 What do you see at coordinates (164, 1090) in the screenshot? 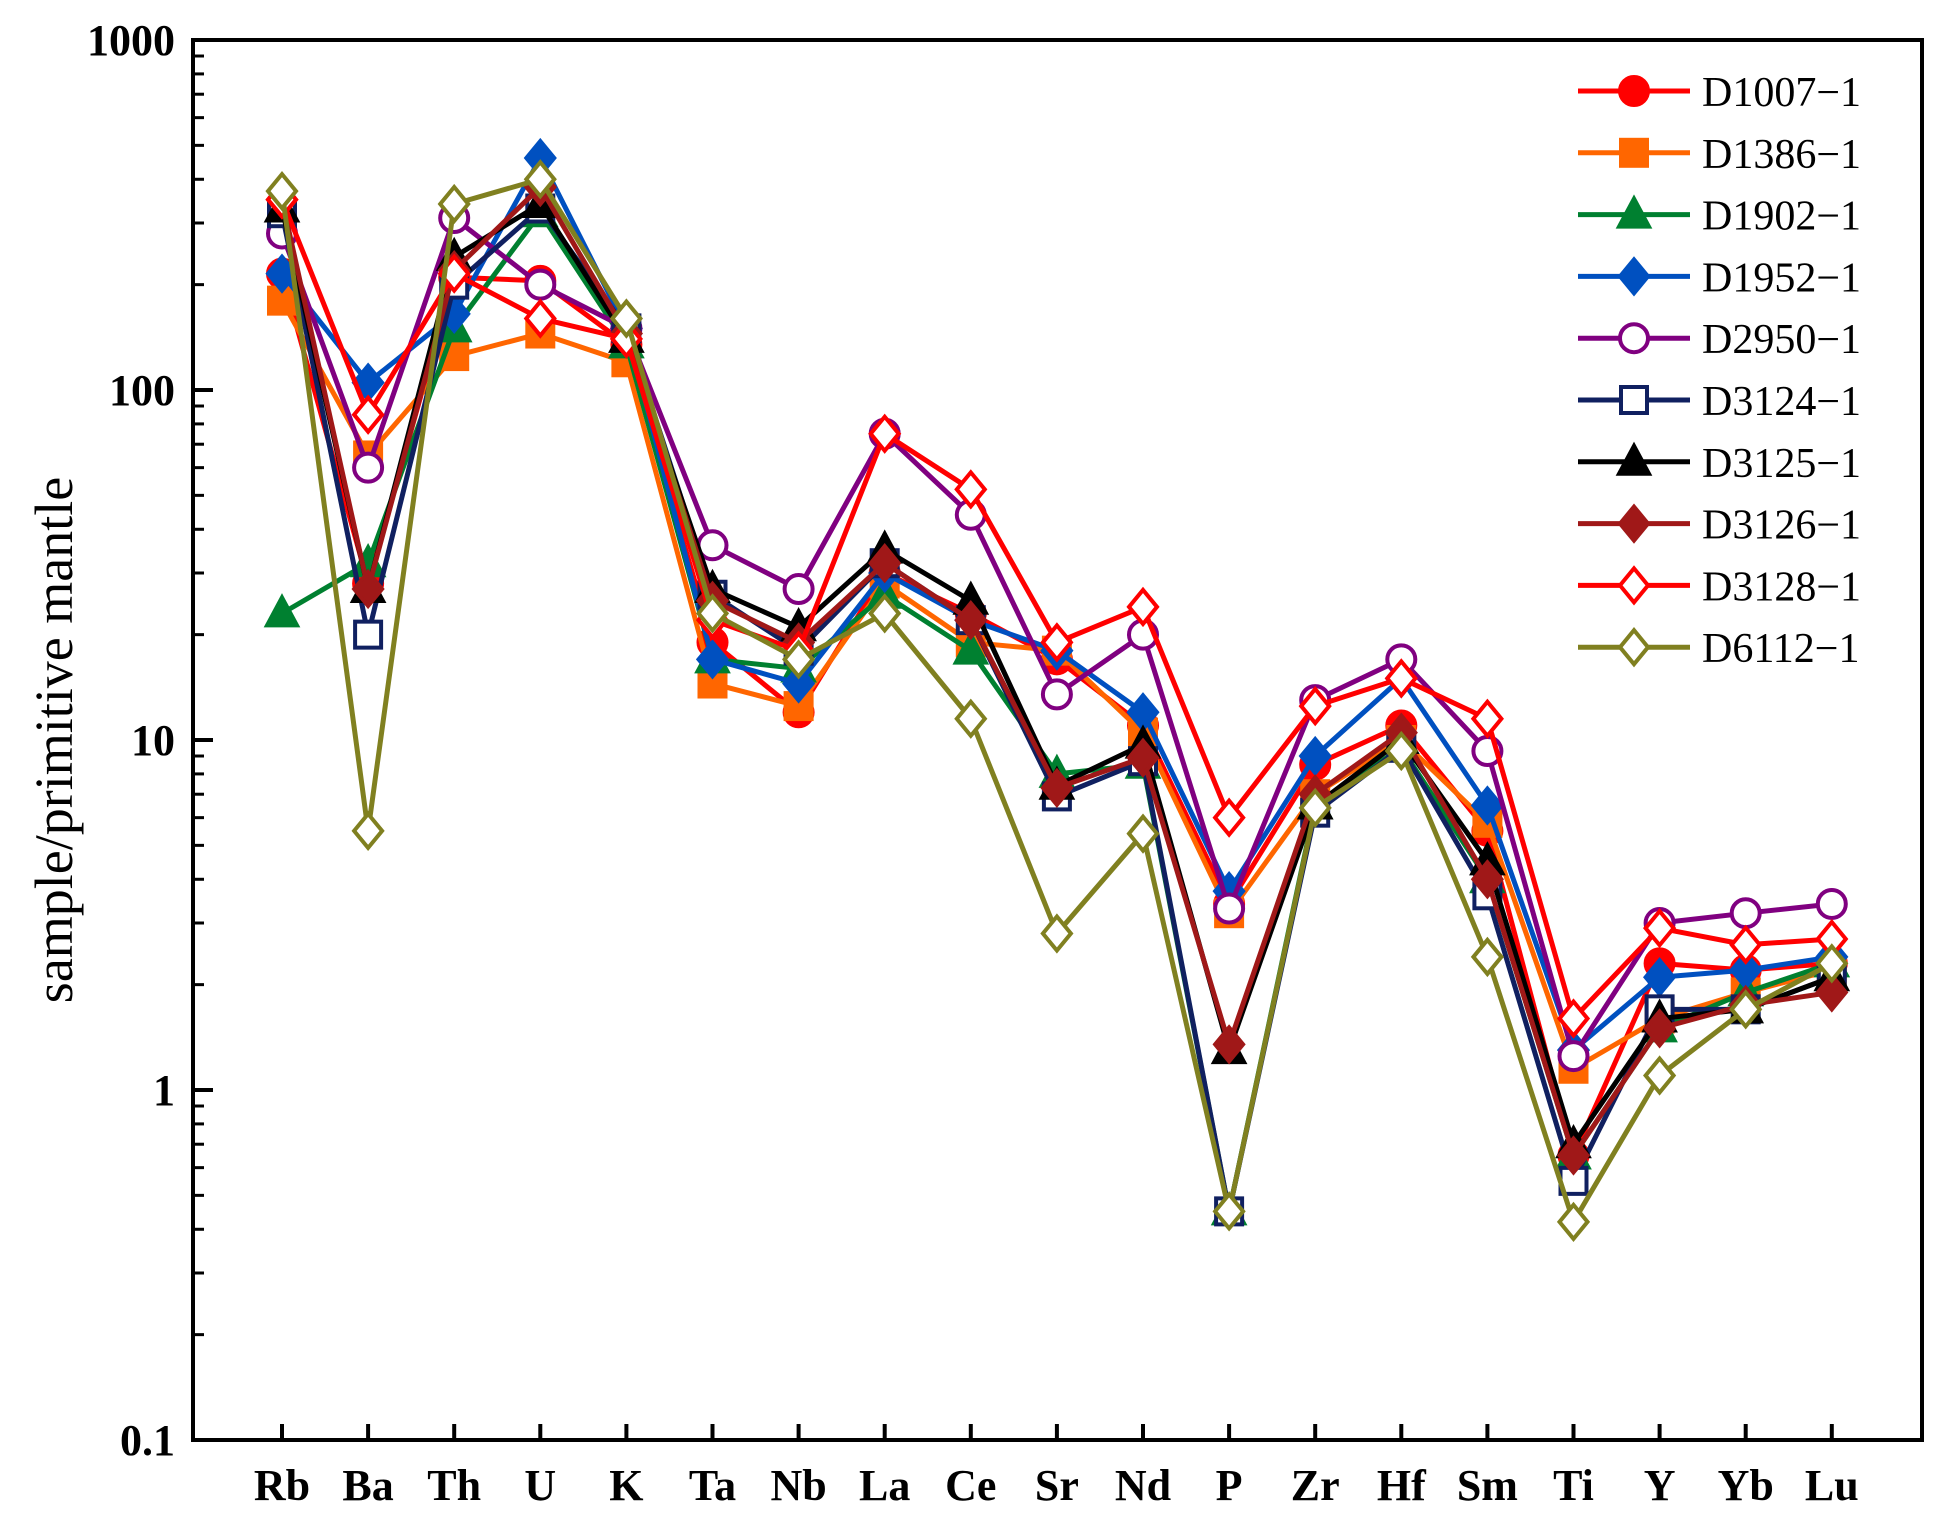
I see `y-tick-label: 1` at bounding box center [164, 1090].